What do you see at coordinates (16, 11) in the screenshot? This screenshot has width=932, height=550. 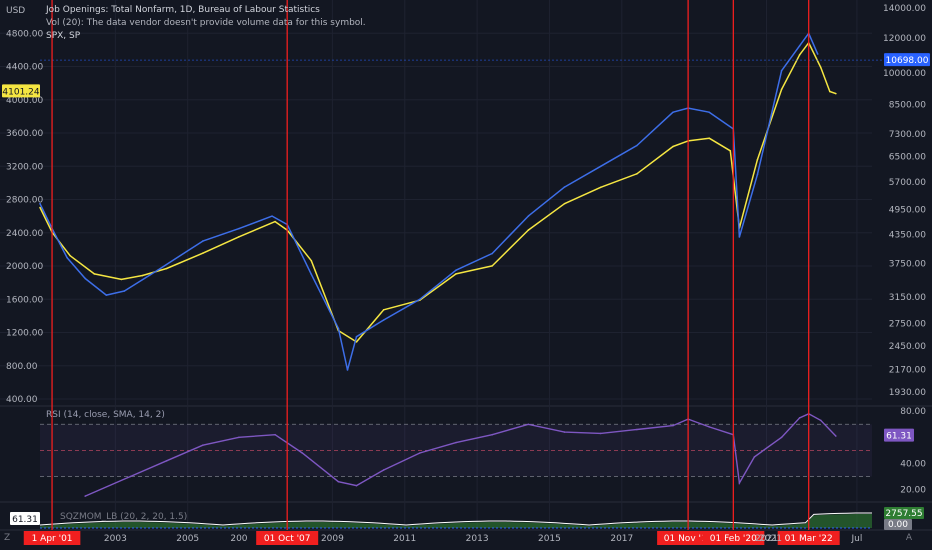 I see `currency-label: USD` at bounding box center [16, 11].